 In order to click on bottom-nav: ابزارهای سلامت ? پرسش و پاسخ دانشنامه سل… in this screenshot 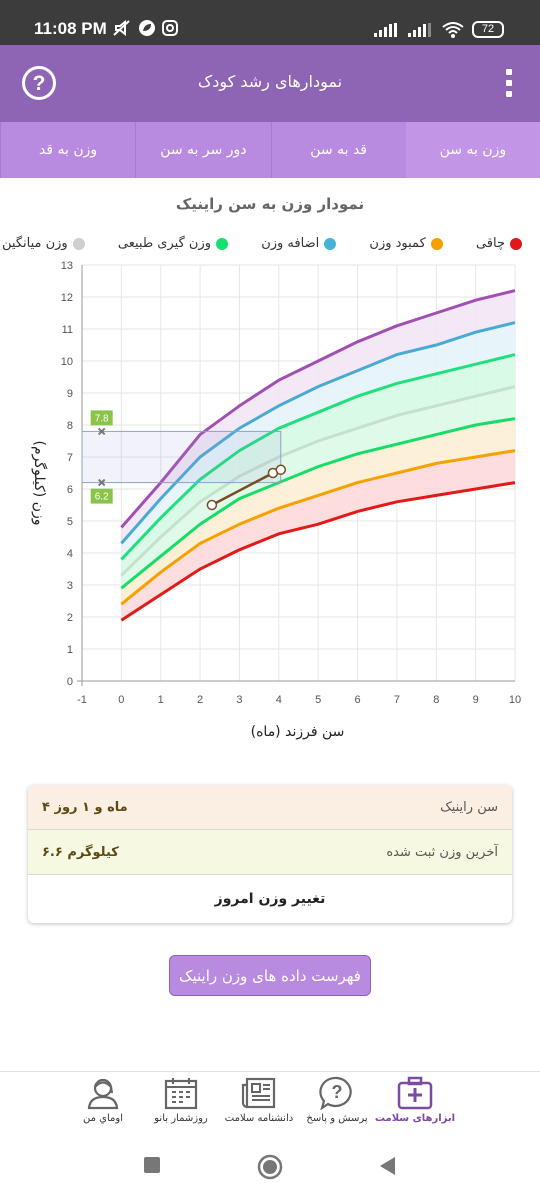, I will do `click(270, 1104)`.